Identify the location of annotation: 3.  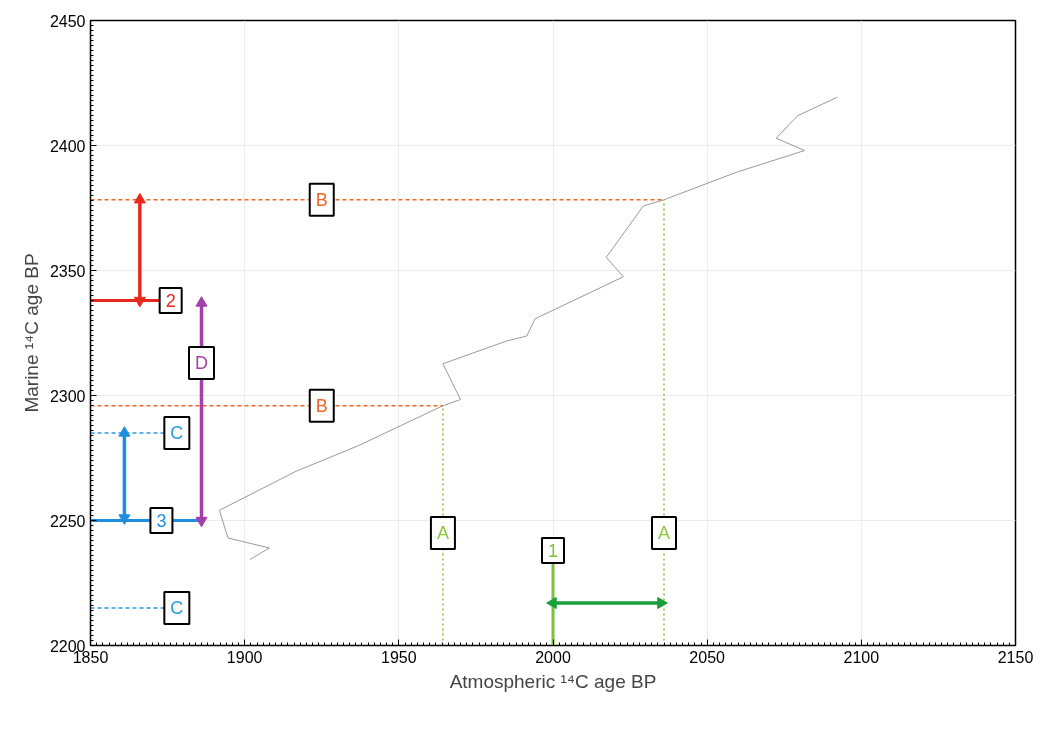
(161, 521).